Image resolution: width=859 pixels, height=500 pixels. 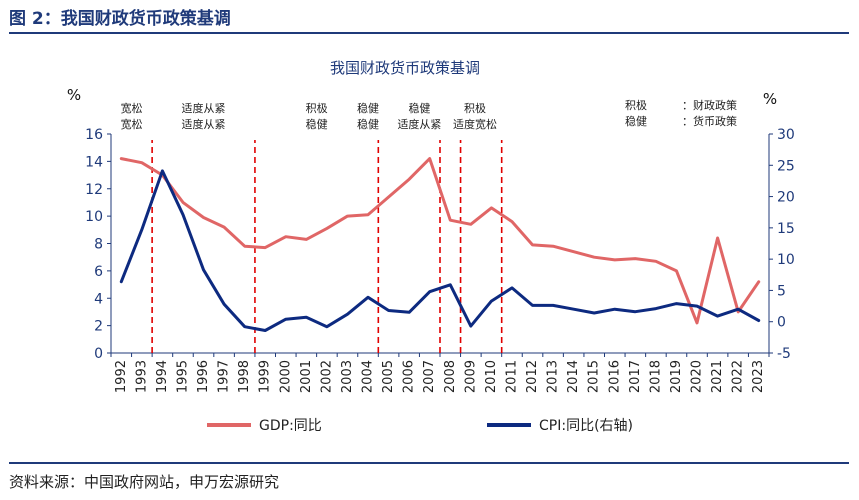 What do you see at coordinates (594, 376) in the screenshot?
I see `x-tick-label: 2015` at bounding box center [594, 376].